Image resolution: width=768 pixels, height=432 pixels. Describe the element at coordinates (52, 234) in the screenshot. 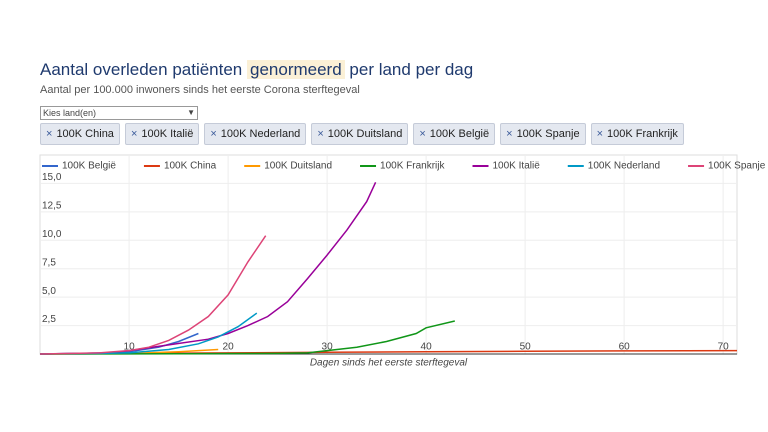

I see `y-tick-label: 10,0` at that location.